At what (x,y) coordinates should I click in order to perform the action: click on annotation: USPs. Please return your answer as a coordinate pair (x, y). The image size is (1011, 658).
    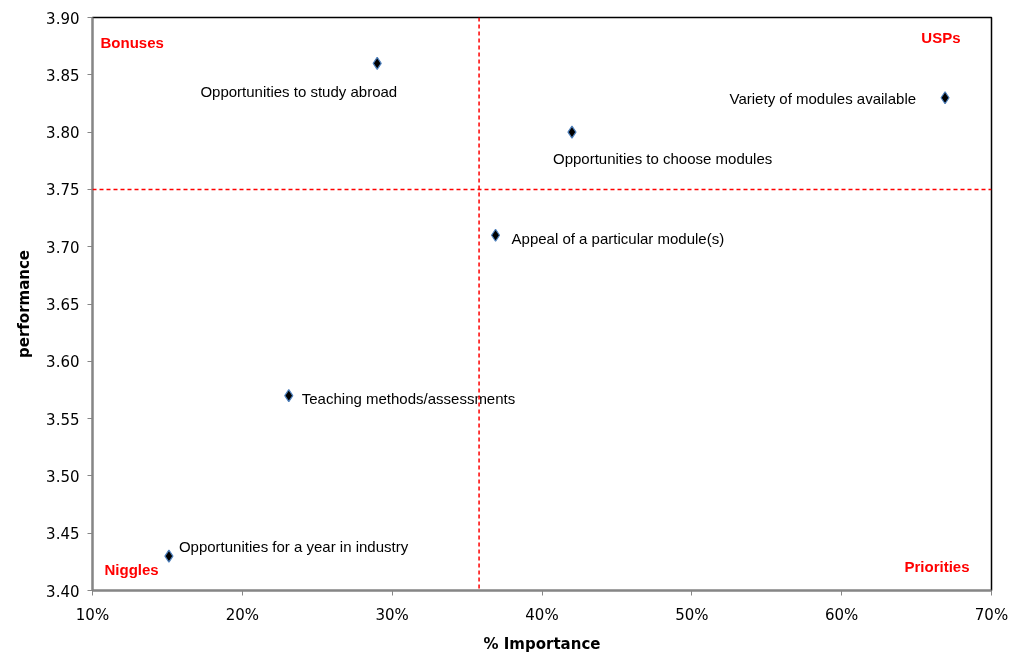
    Looking at the image, I should click on (941, 37).